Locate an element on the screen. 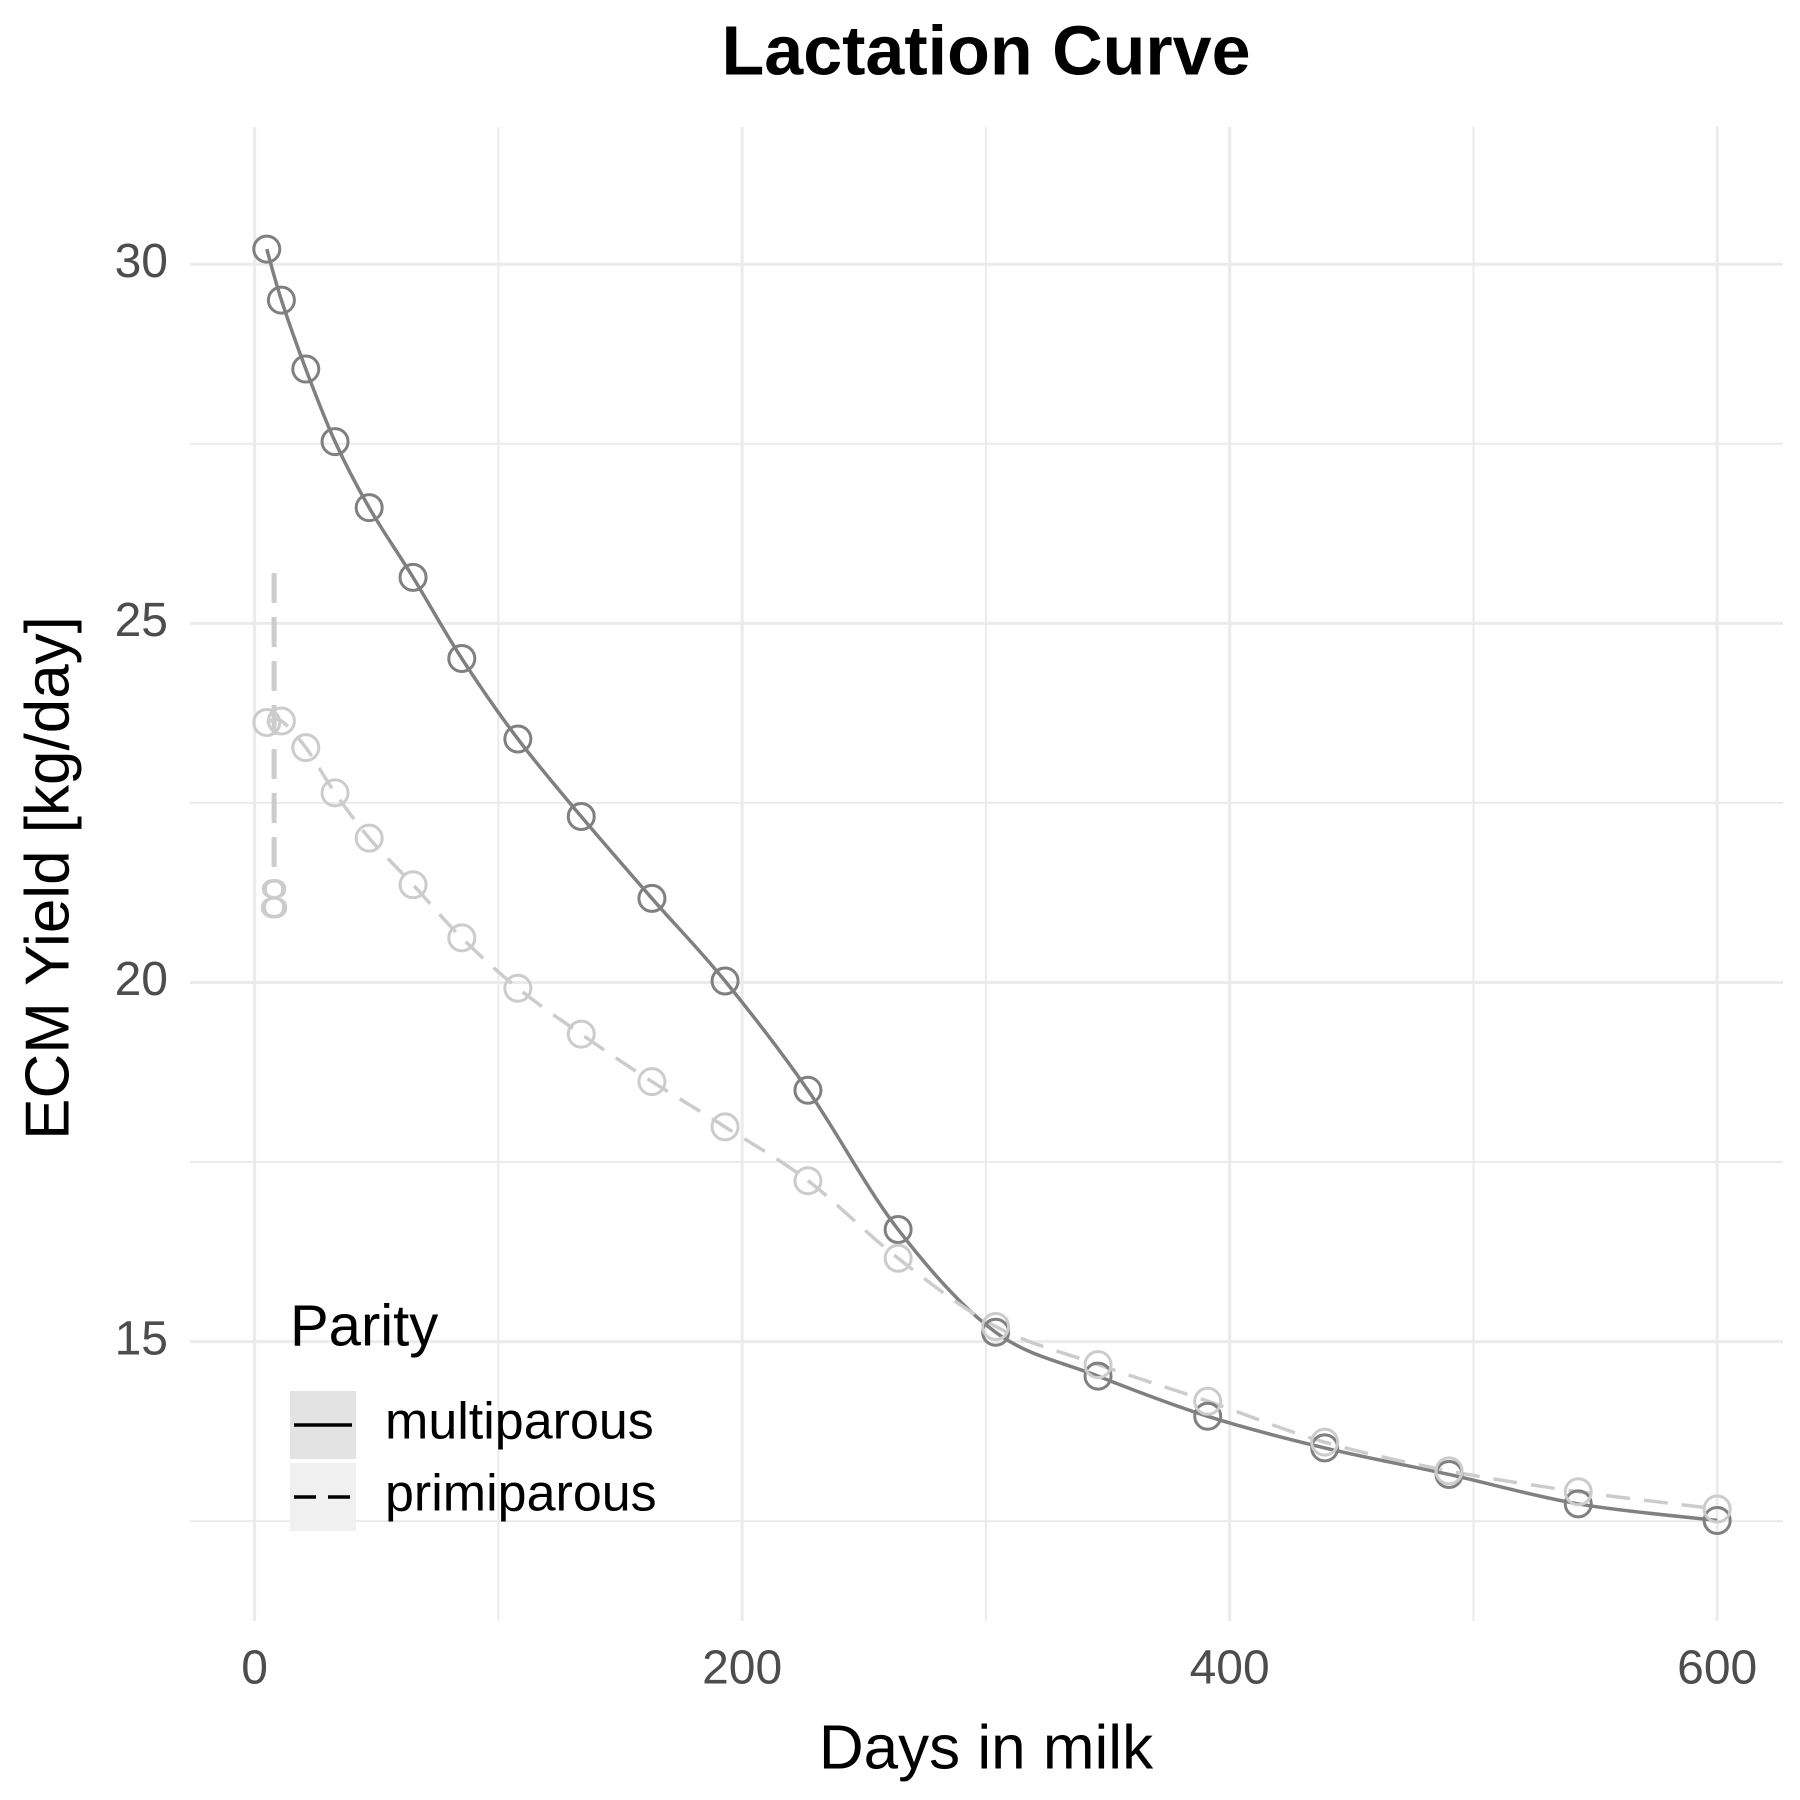 This screenshot has height=1800, width=1800. legend-label: multiparous is located at coordinates (519, 1422).